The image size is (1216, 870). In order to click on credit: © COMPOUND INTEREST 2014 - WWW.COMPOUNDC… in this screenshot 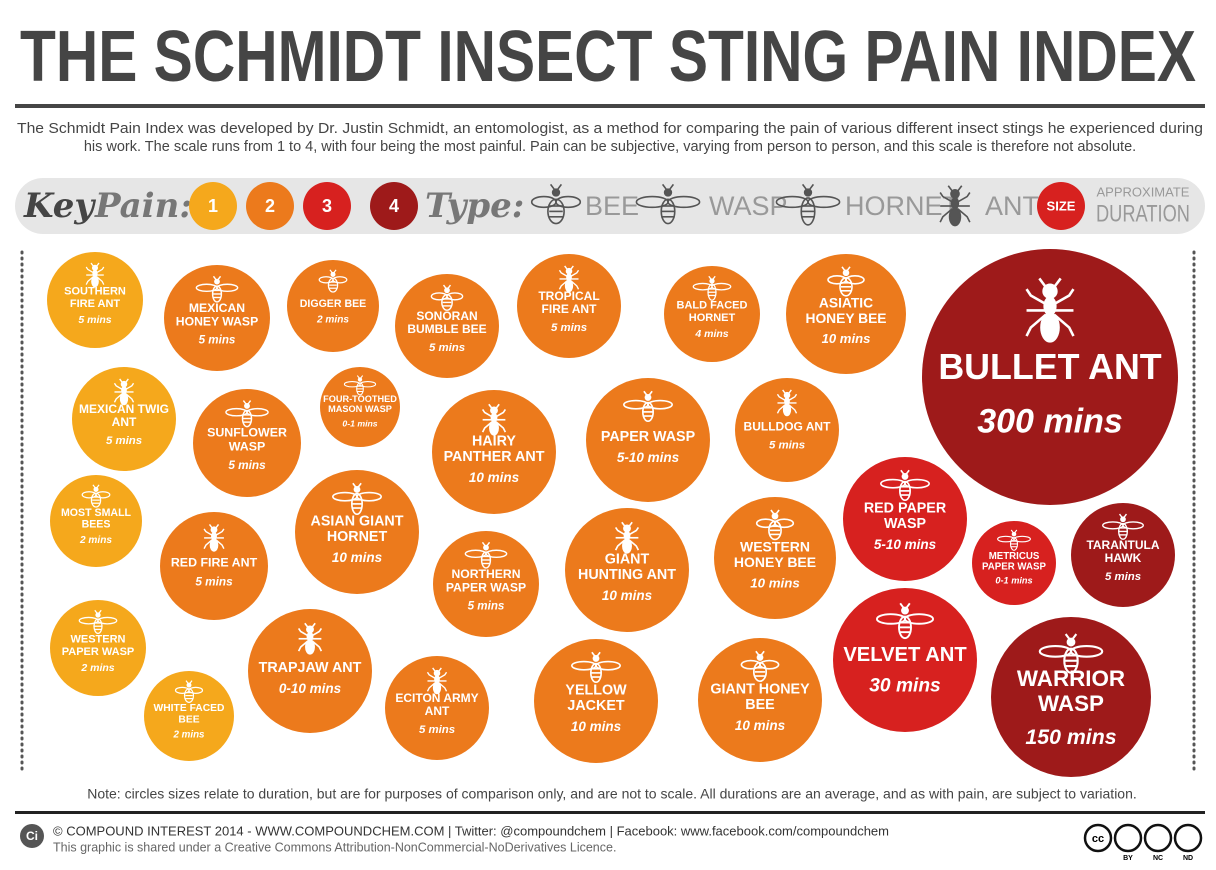, I will do `click(471, 830)`.